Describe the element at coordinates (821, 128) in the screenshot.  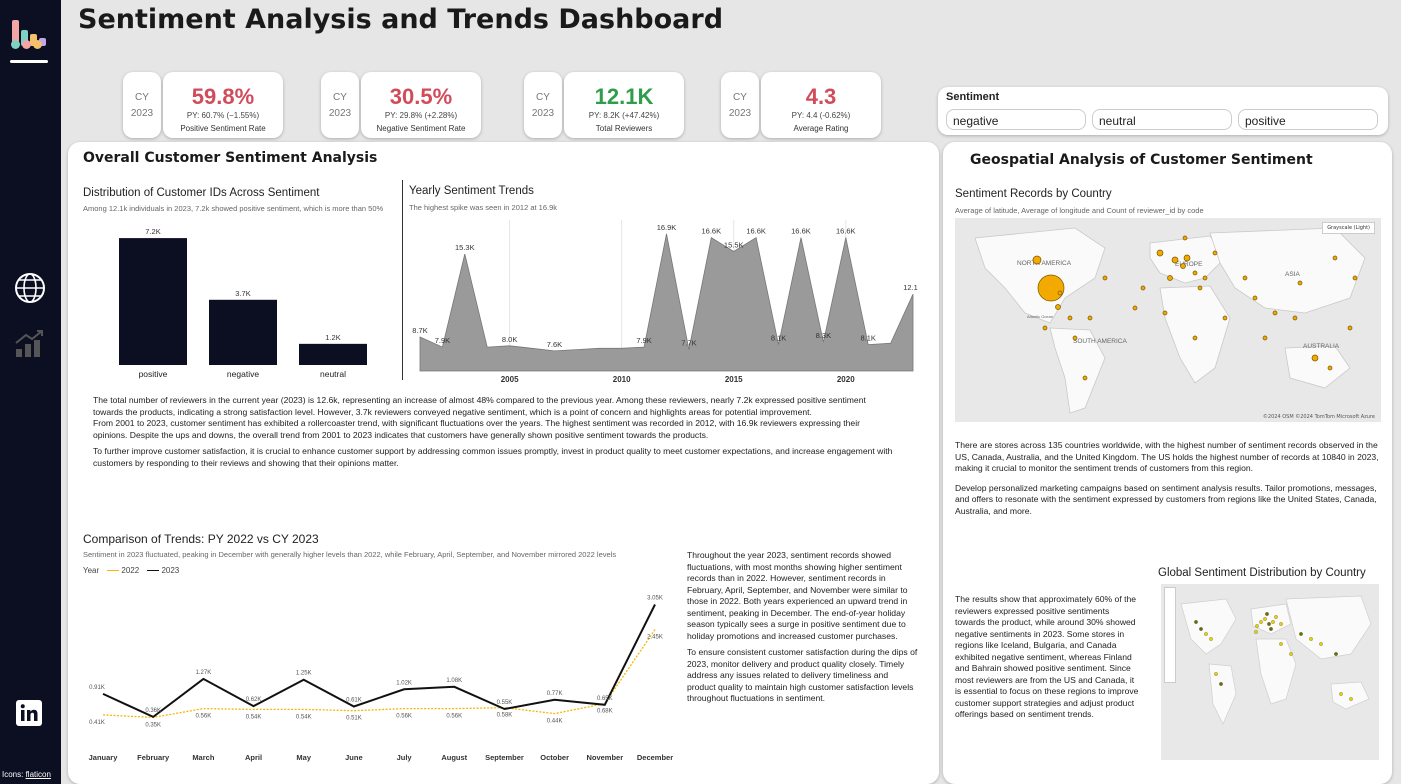
I see `kpi-label: Average Rating` at that location.